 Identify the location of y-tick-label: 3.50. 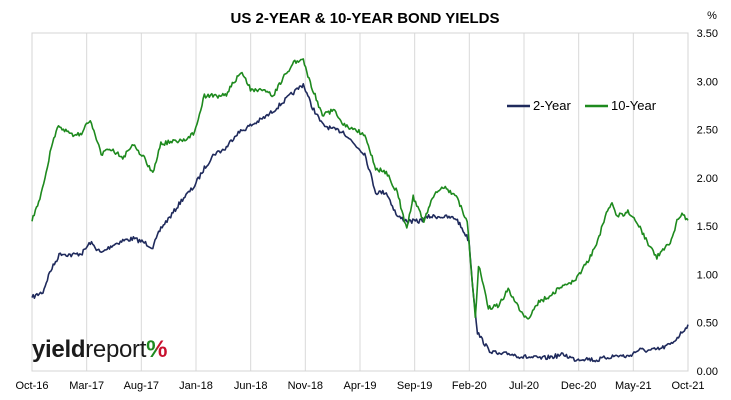
(707, 34).